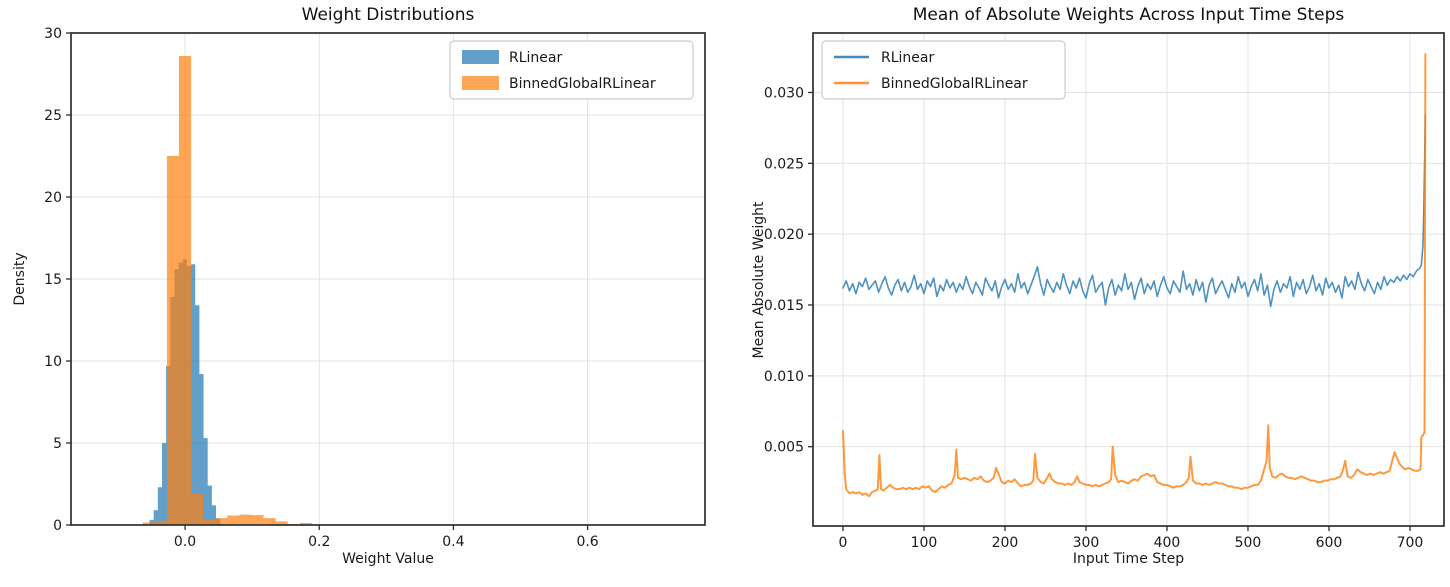 Image resolution: width=1450 pixels, height=587 pixels. Describe the element at coordinates (480, 57) in the screenshot. I see `legend-patch-rlinear` at that location.